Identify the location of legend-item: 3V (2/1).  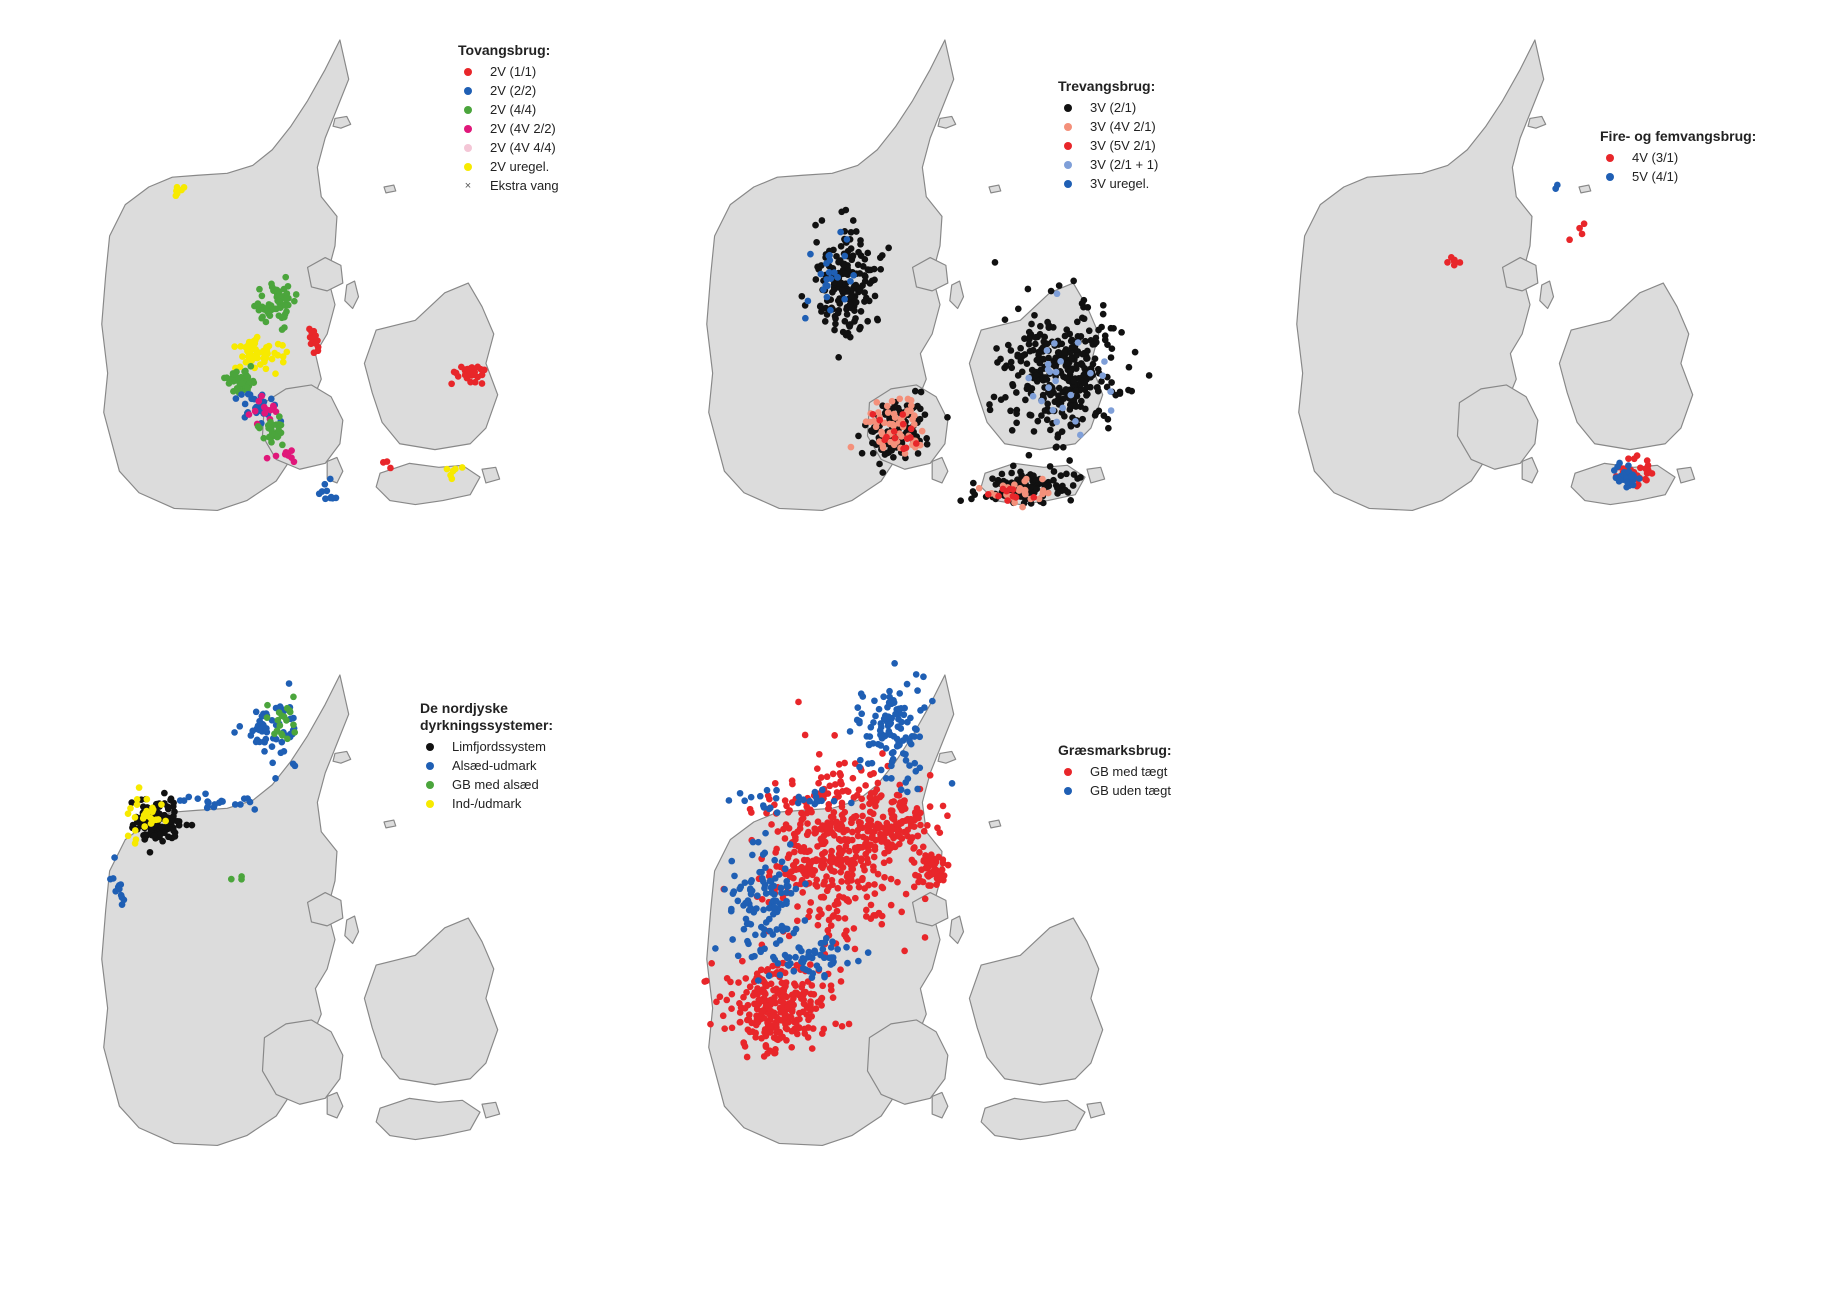
(1108, 107).